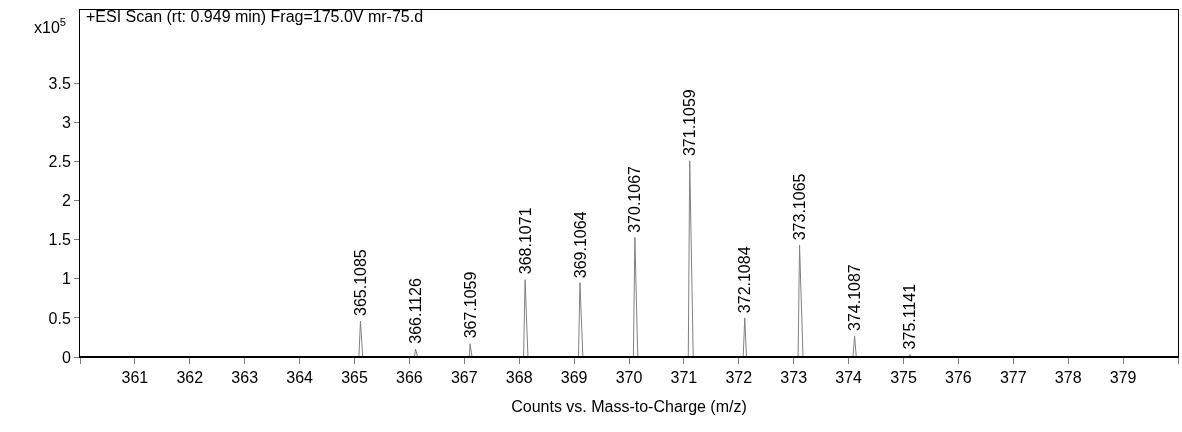 Image resolution: width=1182 pixels, height=432 pixels. I want to click on y-tick-label: 2.5, so click(59, 162).